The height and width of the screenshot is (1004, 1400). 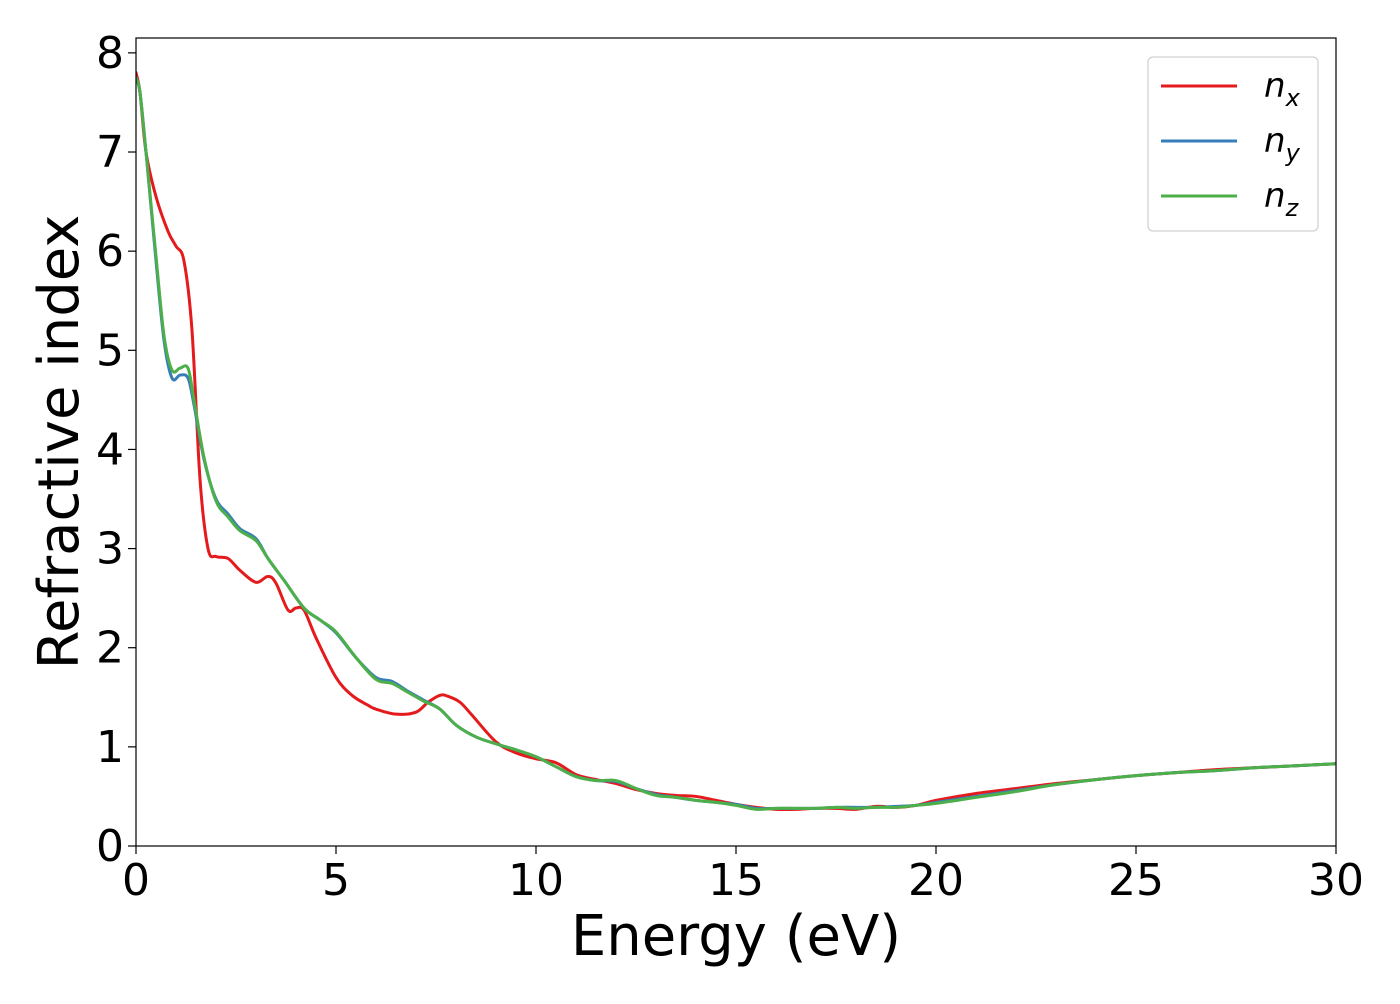 I want to click on legend-label-y: ny, so click(x=1282, y=144).